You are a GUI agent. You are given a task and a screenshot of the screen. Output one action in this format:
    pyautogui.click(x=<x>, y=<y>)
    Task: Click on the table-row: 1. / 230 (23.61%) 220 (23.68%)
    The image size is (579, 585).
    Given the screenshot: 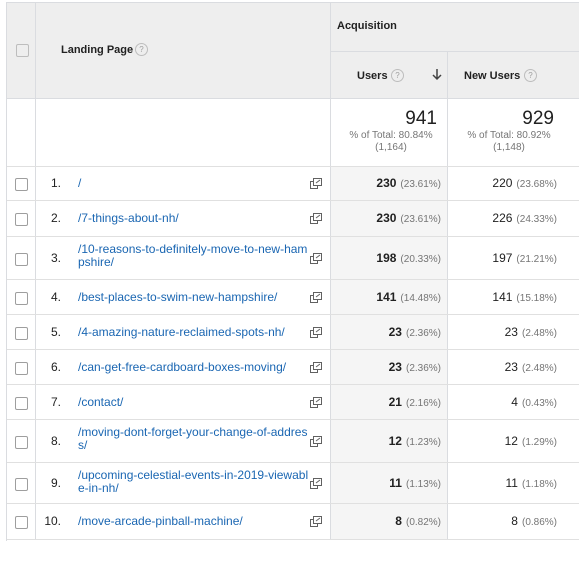 What is the action you would take?
    pyautogui.click(x=293, y=183)
    